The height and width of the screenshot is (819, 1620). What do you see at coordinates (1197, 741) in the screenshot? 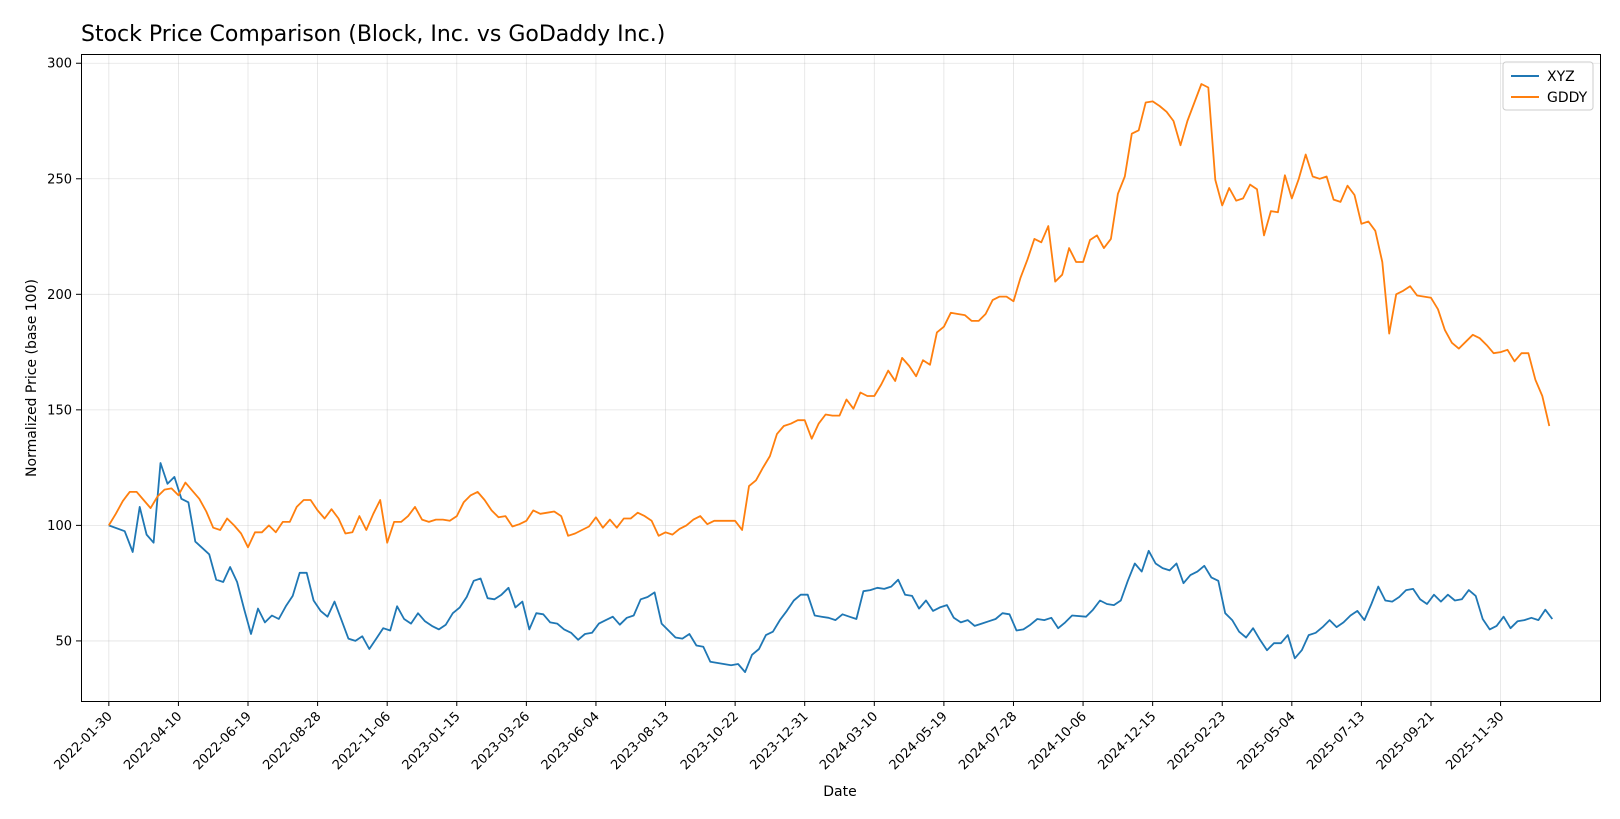
I see `x-tick-label: 2025-02-23` at bounding box center [1197, 741].